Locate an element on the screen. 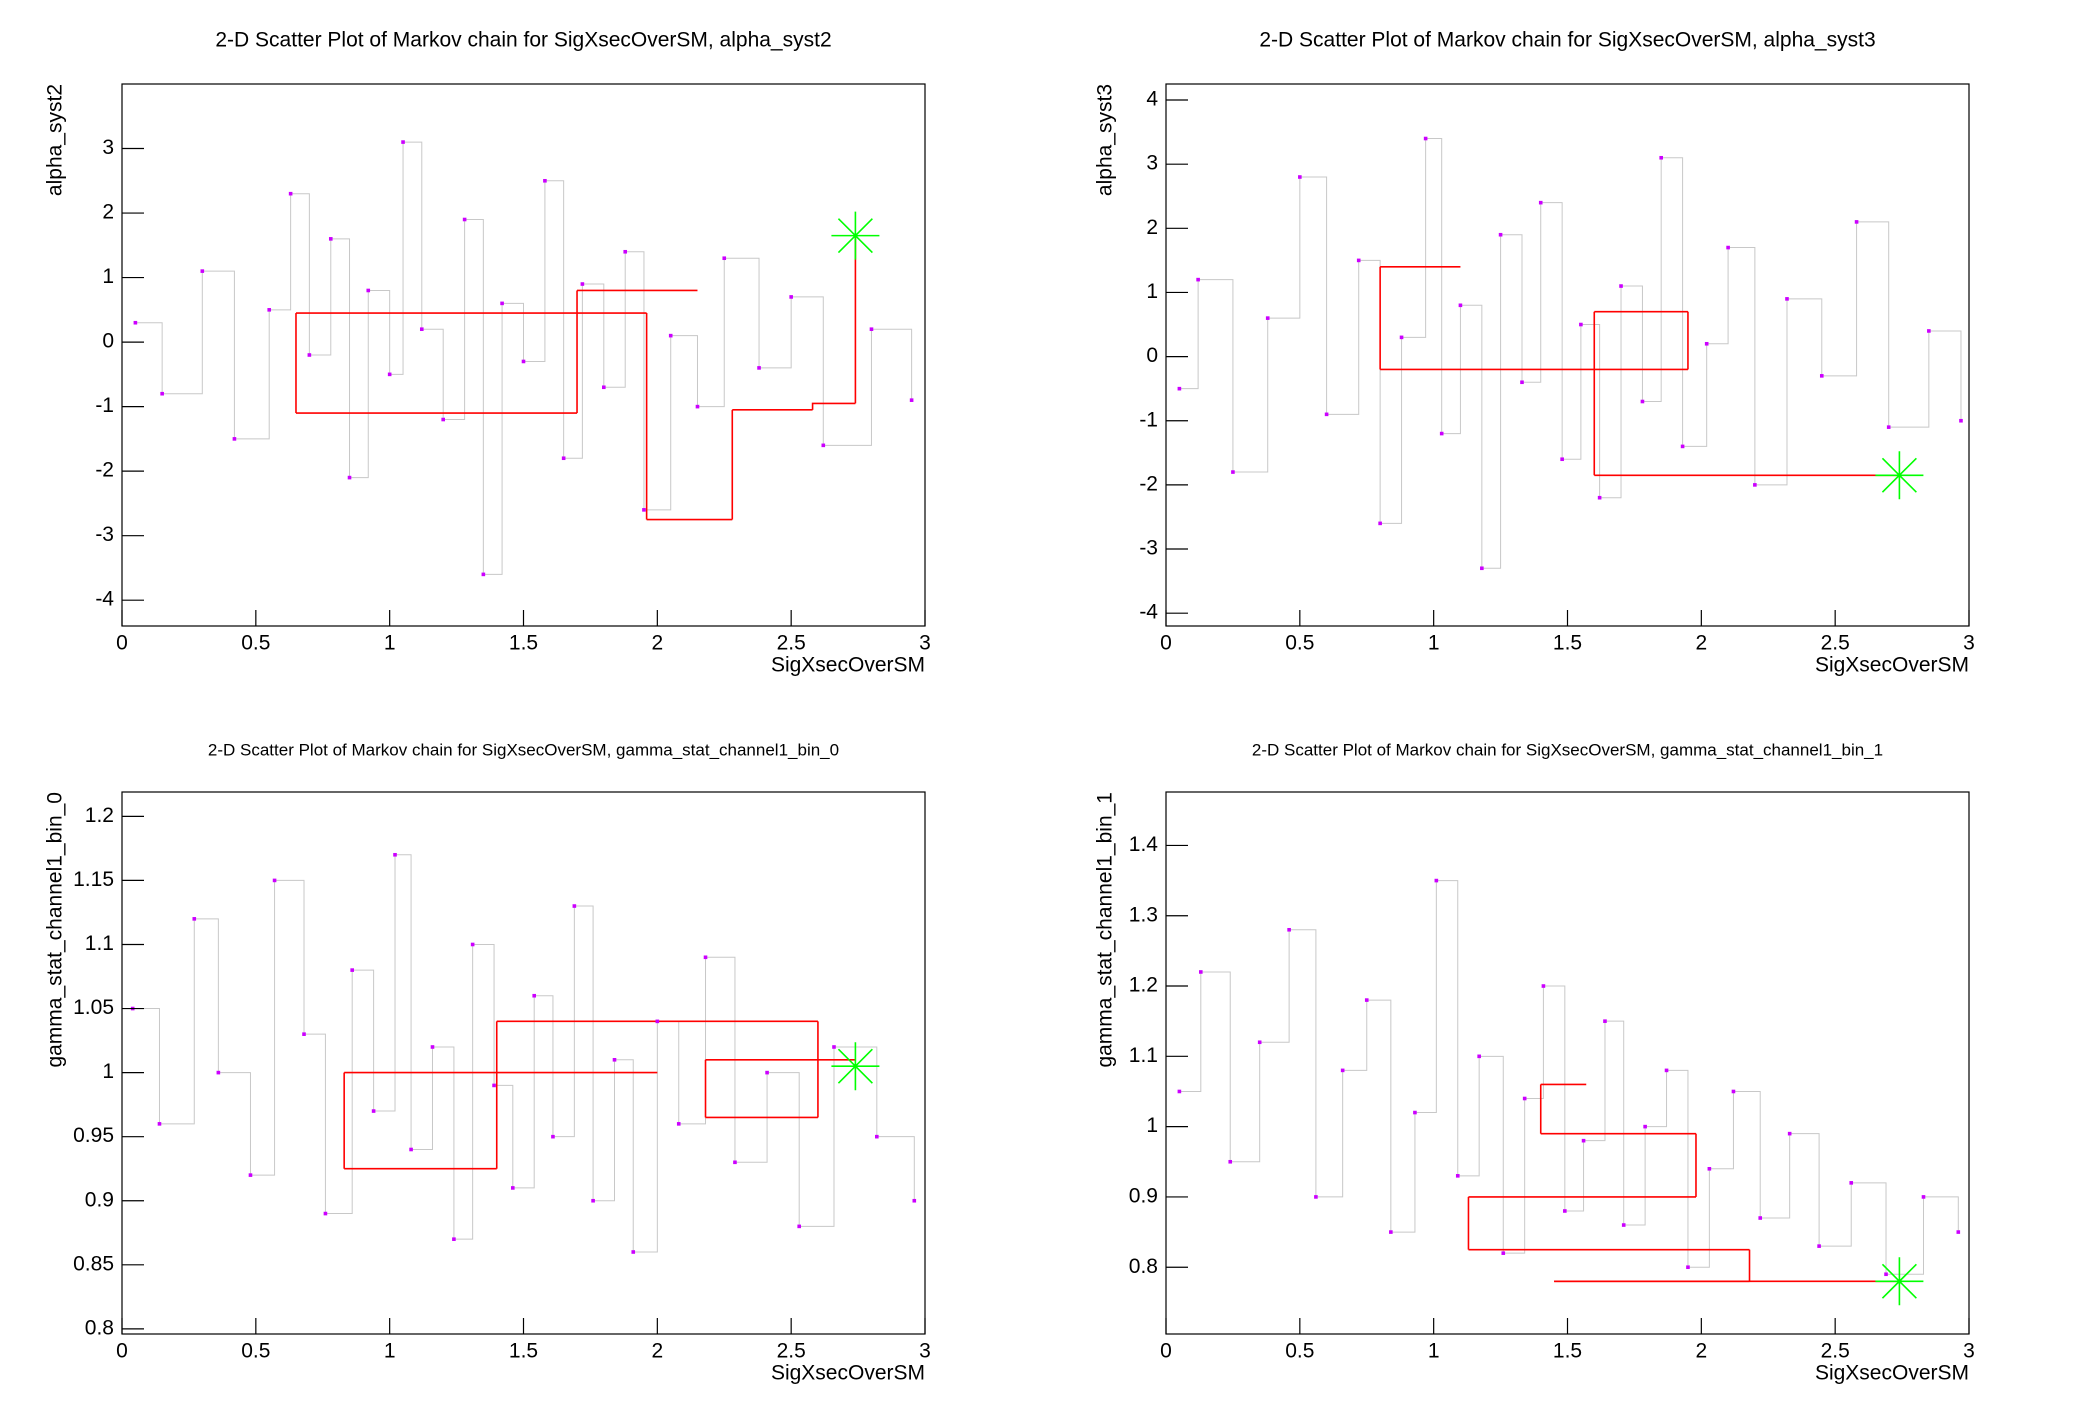  best-fit-marker is located at coordinates (1899, 475).